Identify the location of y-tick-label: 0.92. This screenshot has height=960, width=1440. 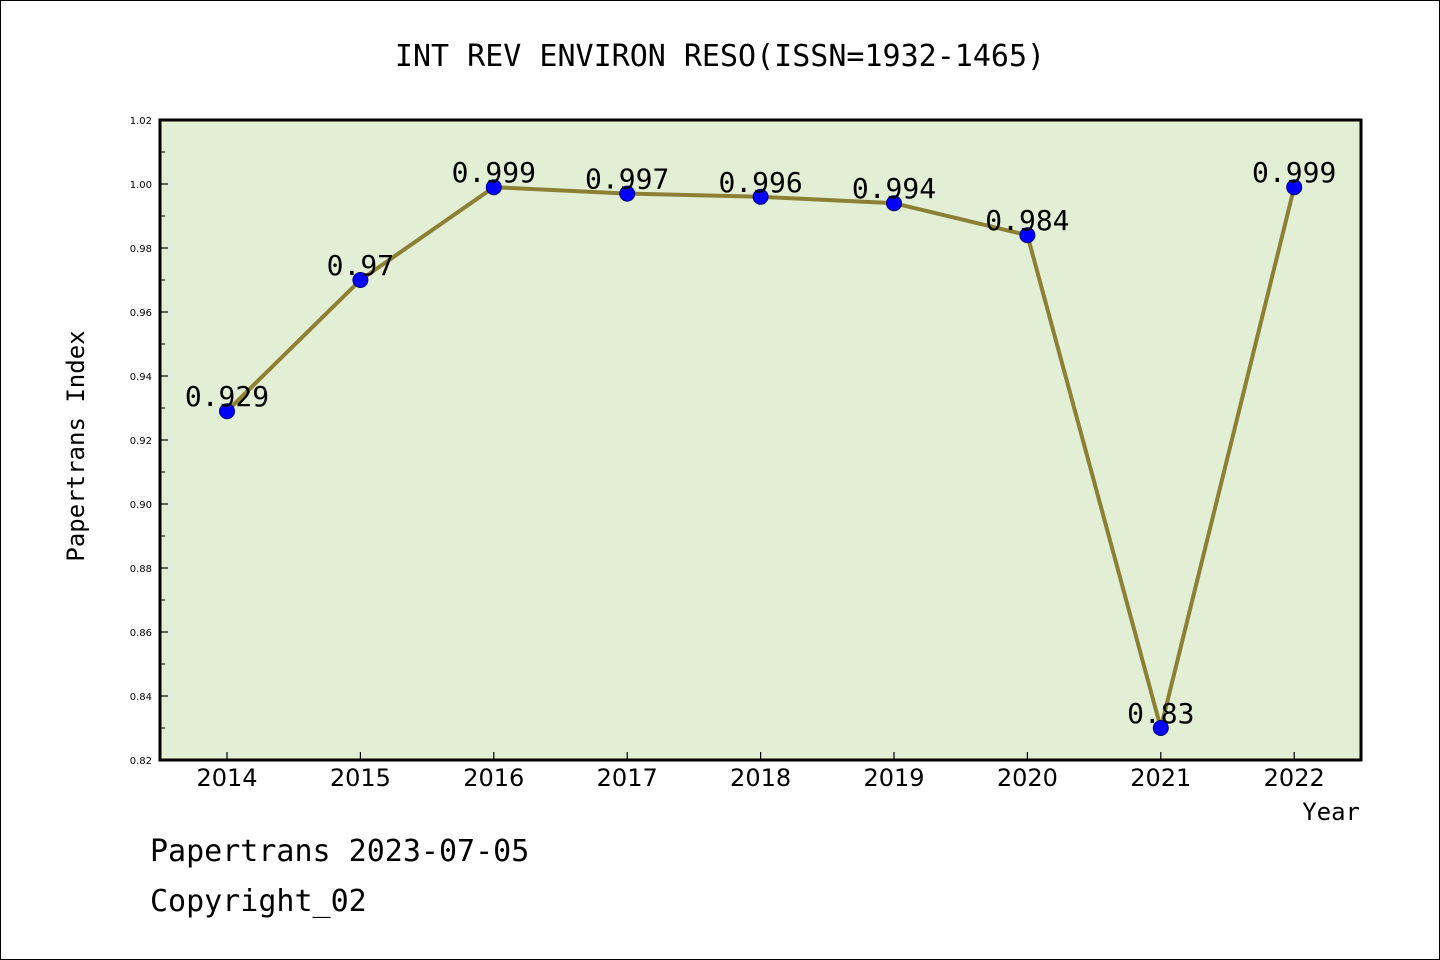
(141, 441).